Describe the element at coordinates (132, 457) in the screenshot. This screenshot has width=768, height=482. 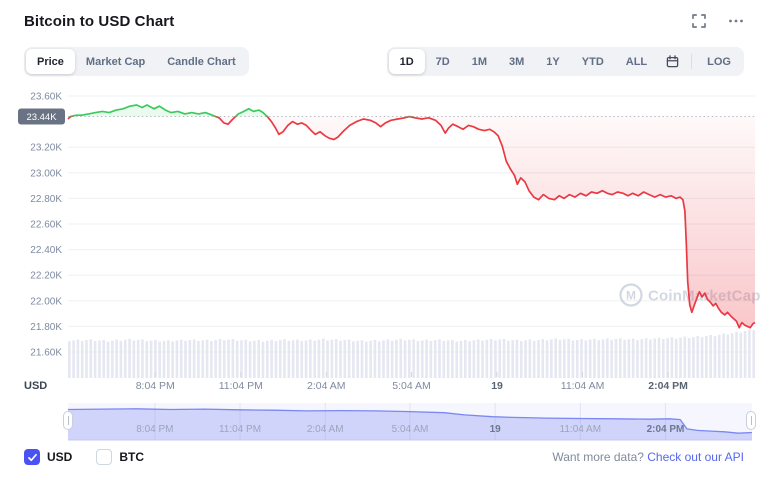
I see `legend-label-btc: BTC` at that location.